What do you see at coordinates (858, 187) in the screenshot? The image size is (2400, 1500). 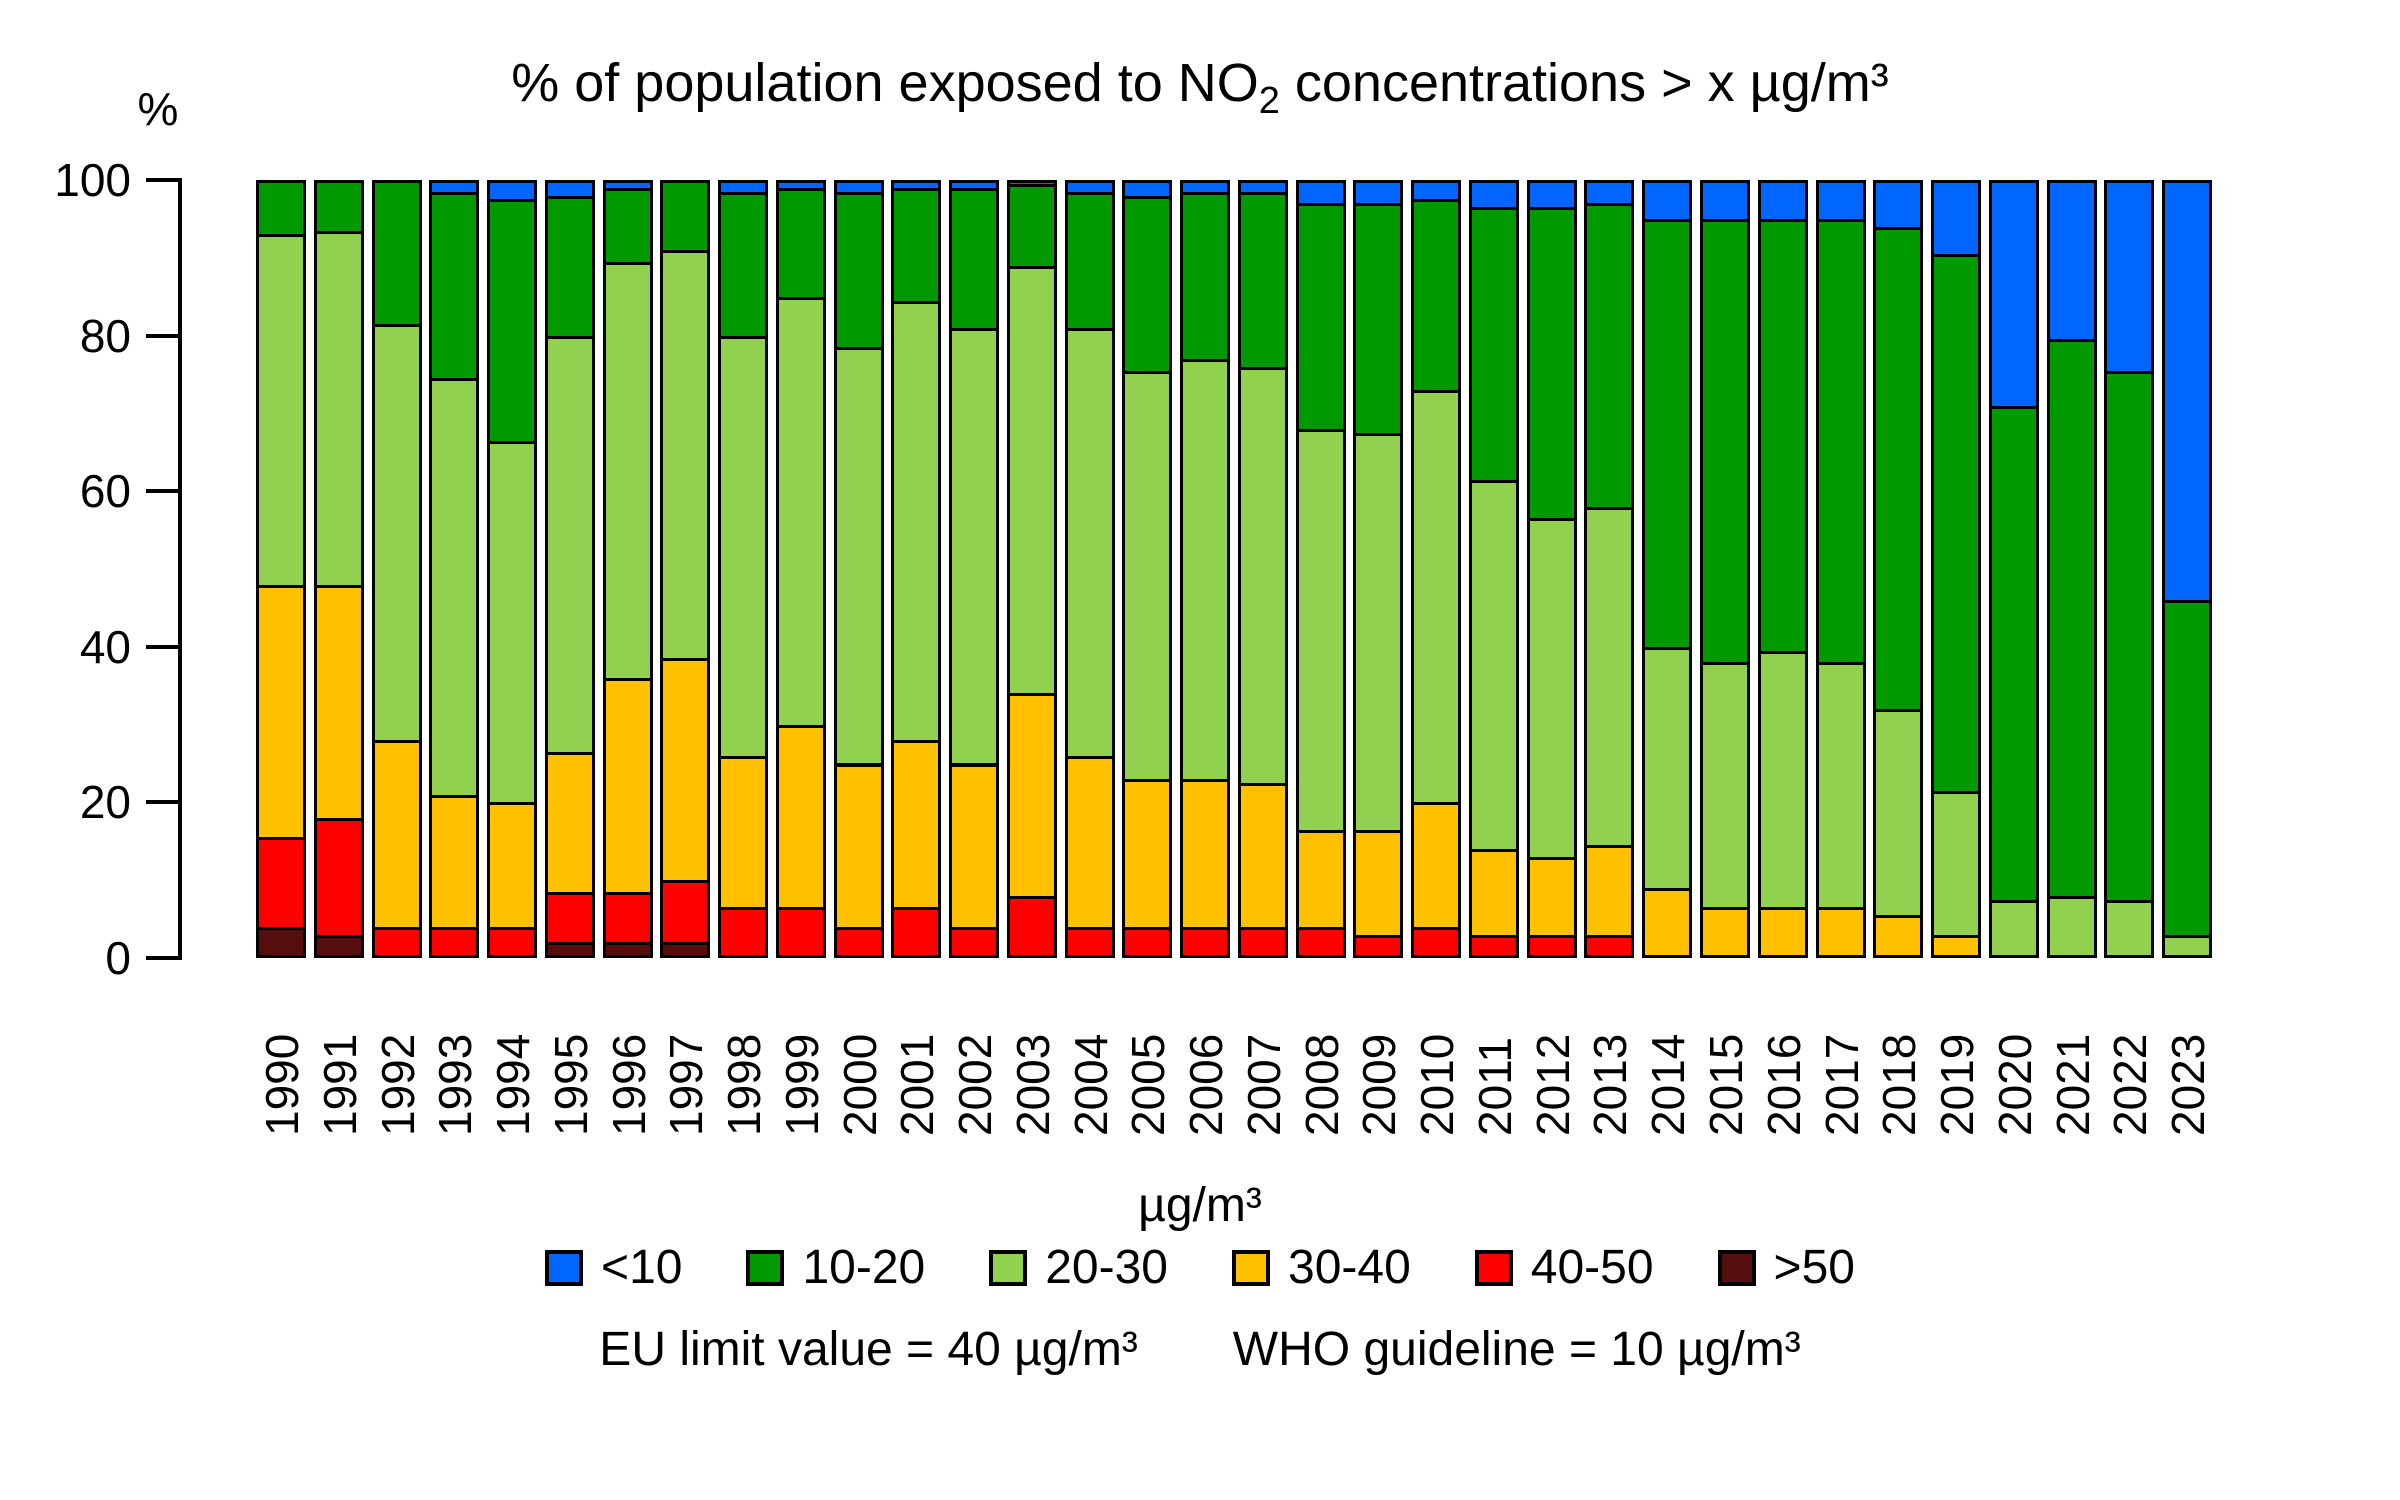 I see `bar-segment-<10-2000` at bounding box center [858, 187].